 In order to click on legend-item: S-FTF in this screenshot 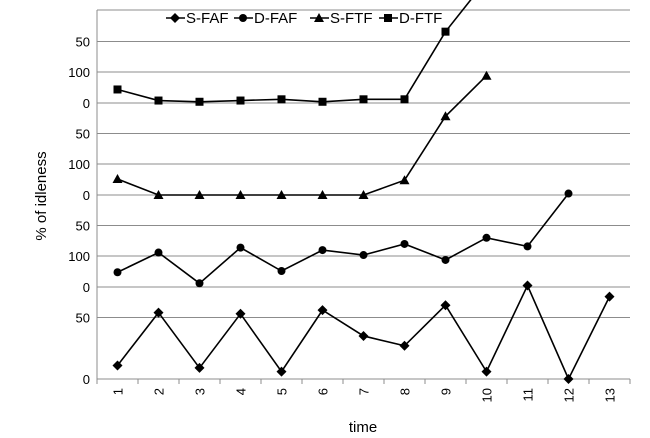, I will do `click(341, 18)`.